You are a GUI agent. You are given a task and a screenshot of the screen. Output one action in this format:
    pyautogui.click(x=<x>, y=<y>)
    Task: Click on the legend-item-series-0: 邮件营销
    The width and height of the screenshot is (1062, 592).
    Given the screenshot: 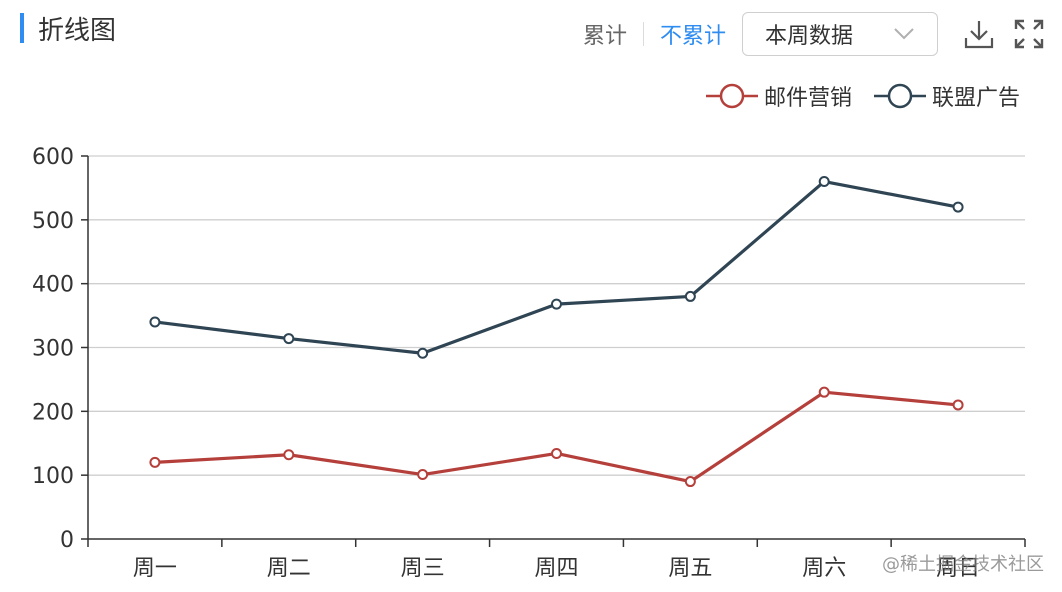 What is the action you would take?
    pyautogui.click(x=778, y=96)
    